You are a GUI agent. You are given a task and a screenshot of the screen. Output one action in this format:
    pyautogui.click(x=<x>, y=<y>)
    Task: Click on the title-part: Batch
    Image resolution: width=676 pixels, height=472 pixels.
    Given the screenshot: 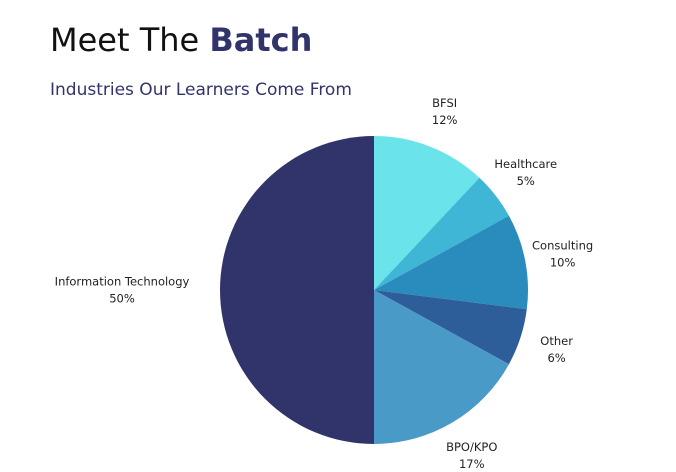 What is the action you would take?
    pyautogui.click(x=260, y=40)
    